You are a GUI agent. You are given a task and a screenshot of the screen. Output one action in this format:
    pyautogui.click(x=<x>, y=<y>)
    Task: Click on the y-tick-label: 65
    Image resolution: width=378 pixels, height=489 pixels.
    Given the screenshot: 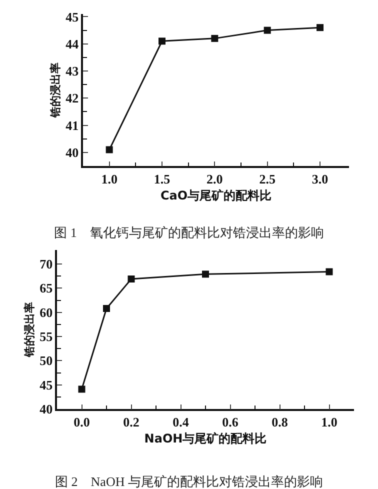 What is the action you would take?
    pyautogui.click(x=47, y=288)
    